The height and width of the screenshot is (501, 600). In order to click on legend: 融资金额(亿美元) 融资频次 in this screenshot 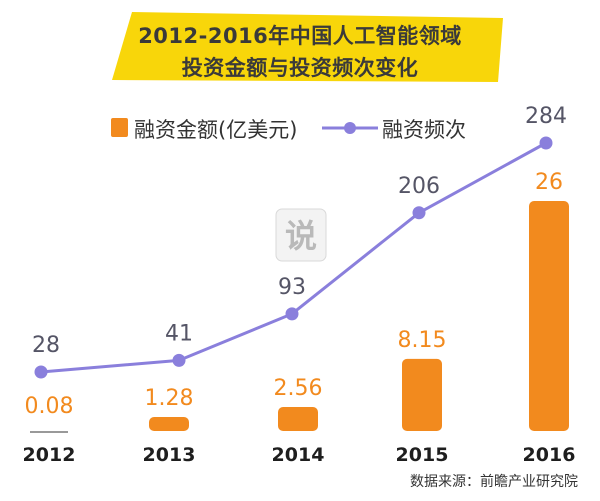, I will do `click(300, 127)`.